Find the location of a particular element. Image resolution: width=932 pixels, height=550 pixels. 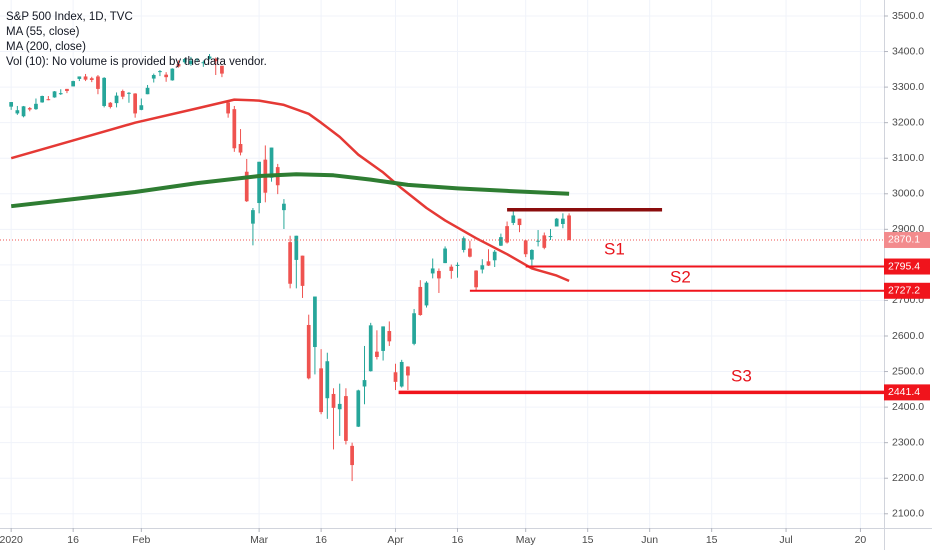

price-label: 2795.4 is located at coordinates (904, 266).